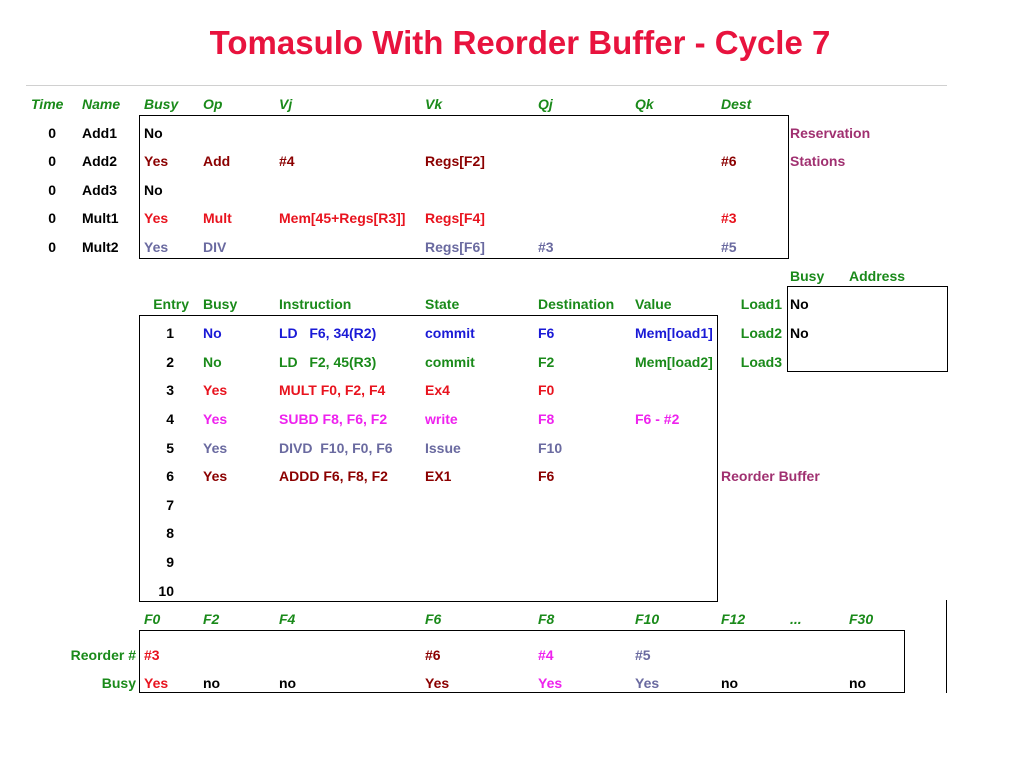 The width and height of the screenshot is (1024, 768). What do you see at coordinates (729, 218) in the screenshot?
I see `rs-dest: #3` at bounding box center [729, 218].